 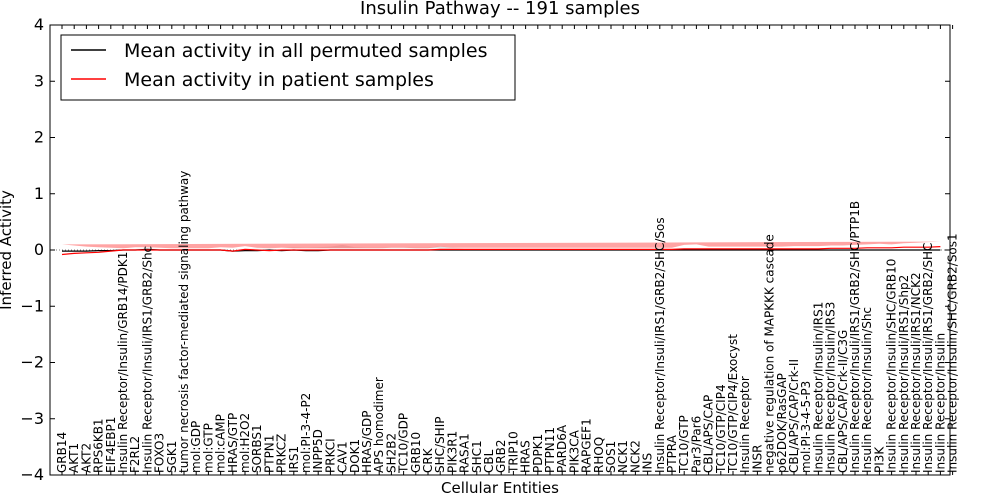 I want to click on x-tick-label: IRS1, so click(x=294, y=459).